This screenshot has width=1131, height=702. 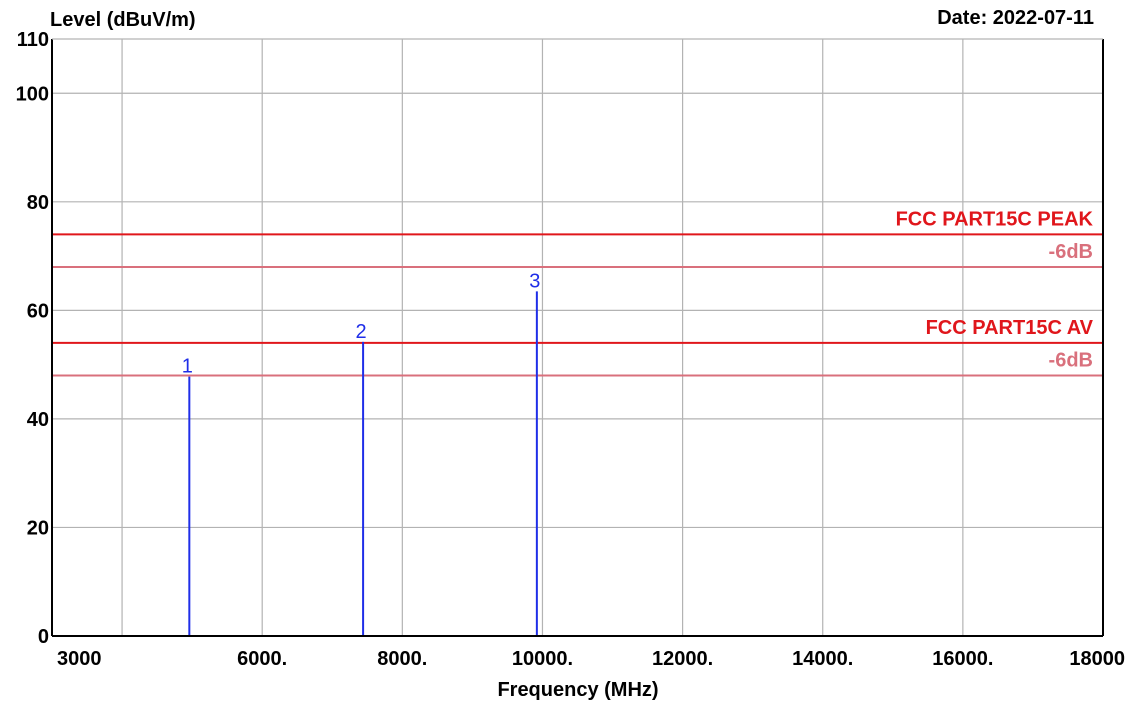 I want to click on marker-label: 2, so click(x=361, y=332).